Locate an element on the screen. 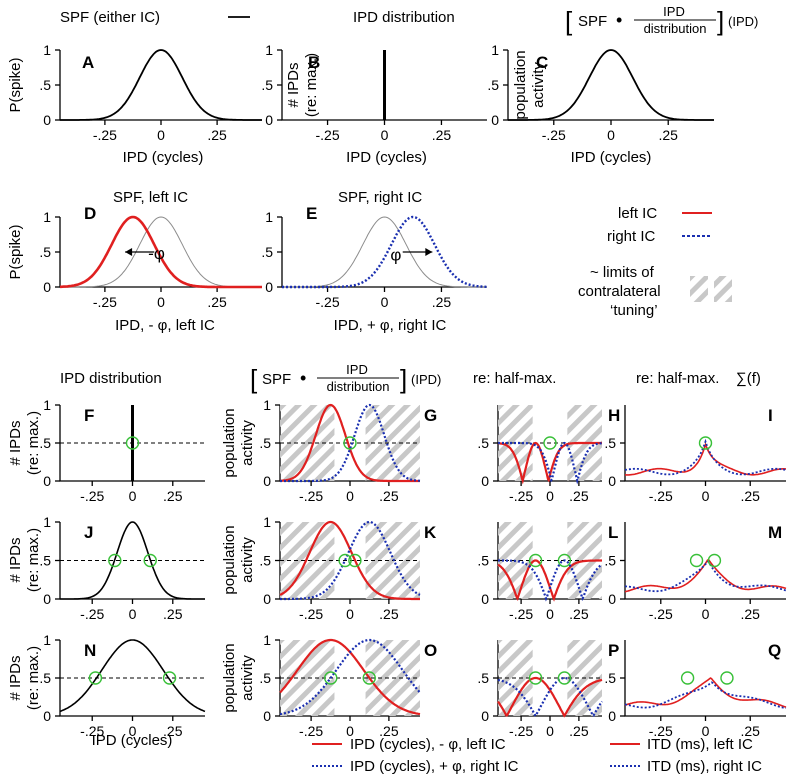 The image size is (796, 778). panel-l-ytick-label: .5 is located at coordinates (483, 561).